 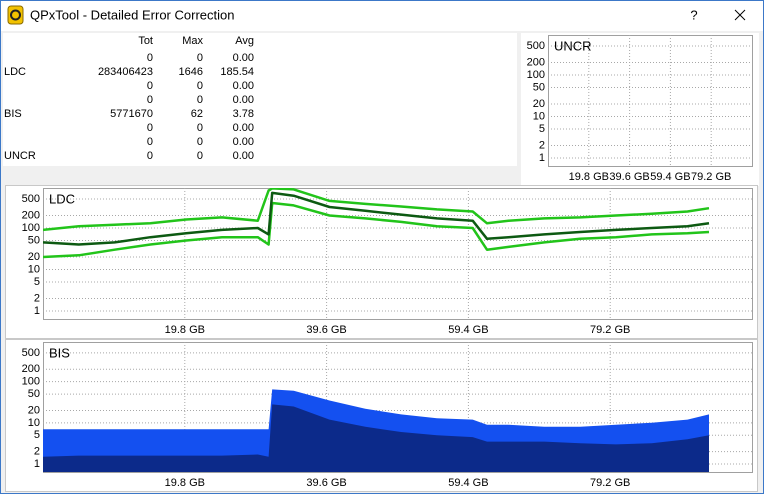 I want to click on app-icon-glyph, so click(x=15, y=15).